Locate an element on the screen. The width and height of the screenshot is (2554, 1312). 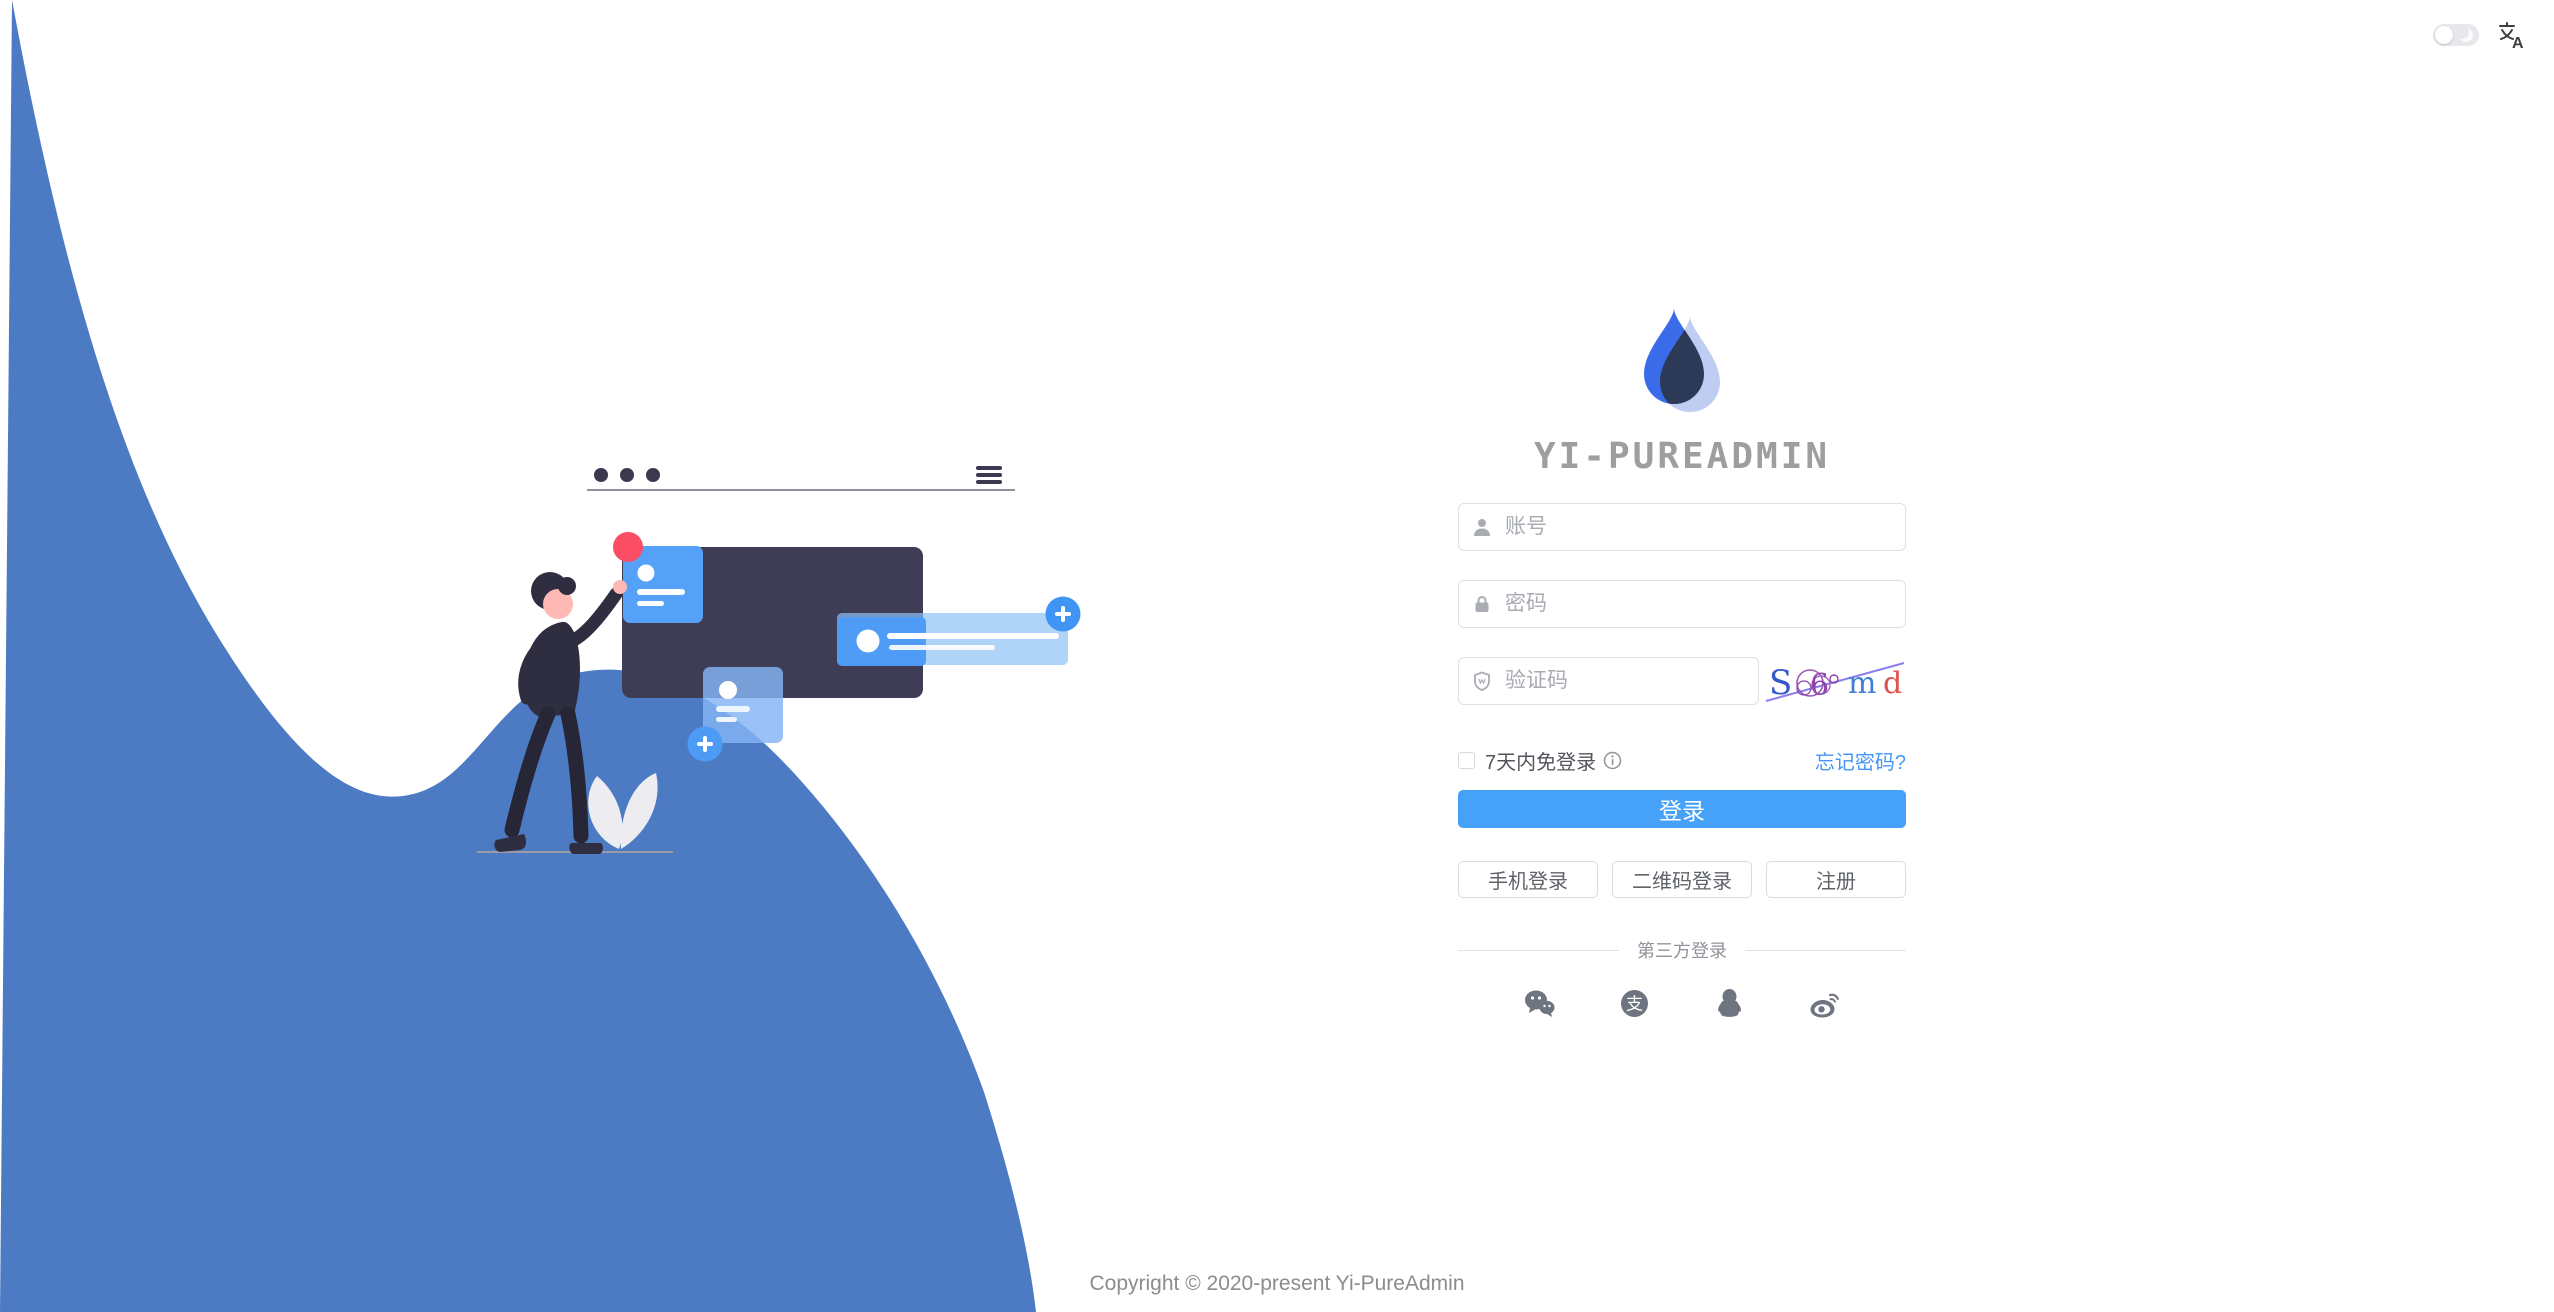
weibo-icon is located at coordinates (1824, 1003).